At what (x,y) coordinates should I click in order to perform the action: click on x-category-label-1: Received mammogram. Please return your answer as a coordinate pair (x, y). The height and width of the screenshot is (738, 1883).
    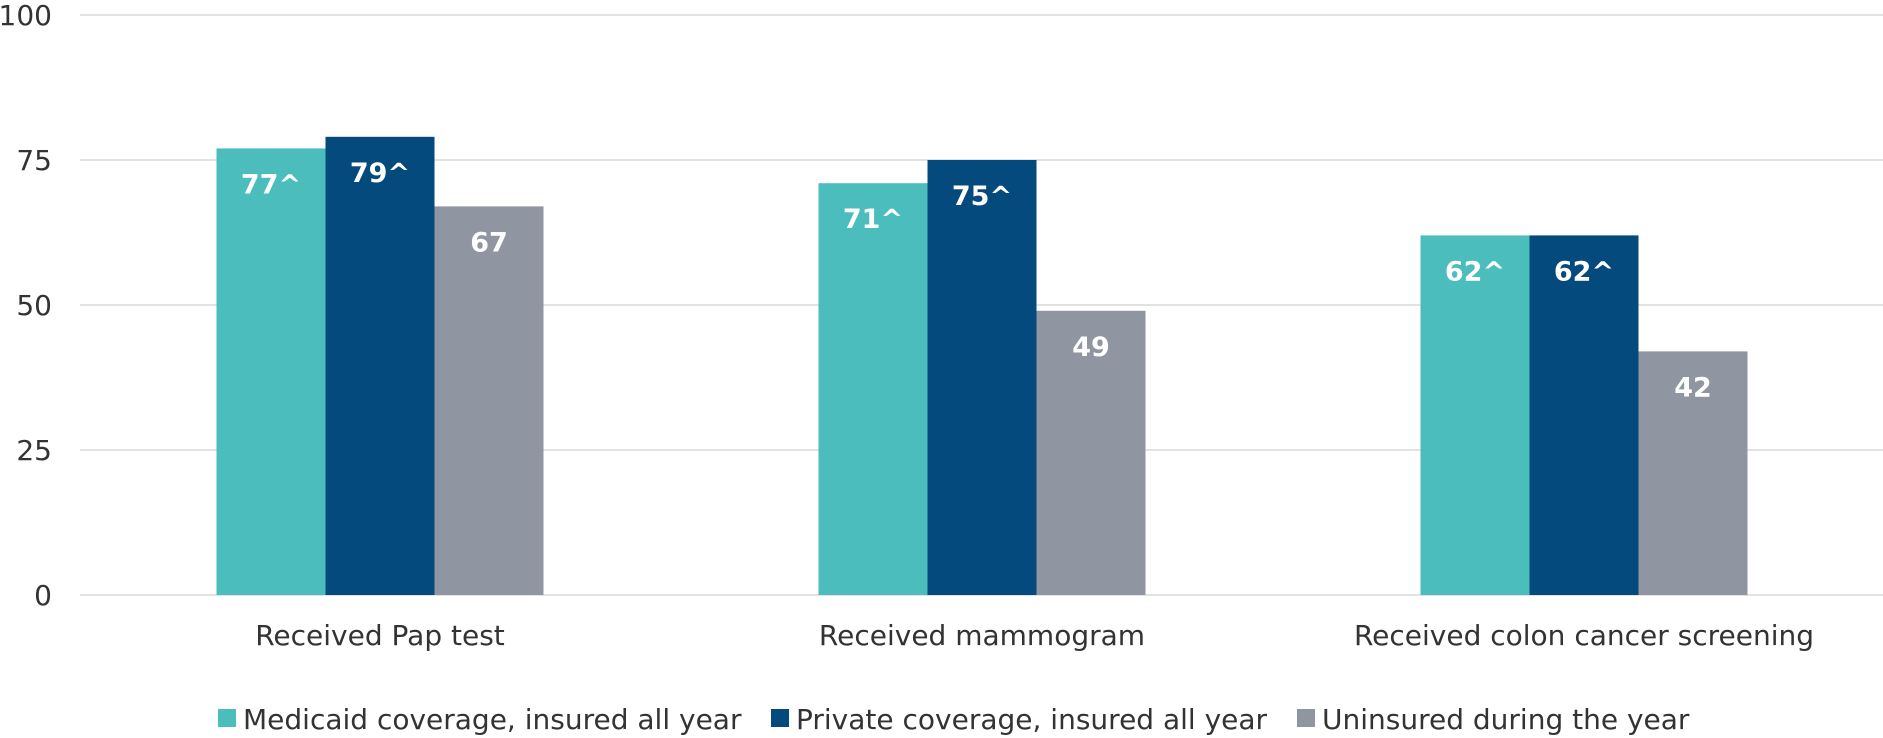
    Looking at the image, I should click on (982, 635).